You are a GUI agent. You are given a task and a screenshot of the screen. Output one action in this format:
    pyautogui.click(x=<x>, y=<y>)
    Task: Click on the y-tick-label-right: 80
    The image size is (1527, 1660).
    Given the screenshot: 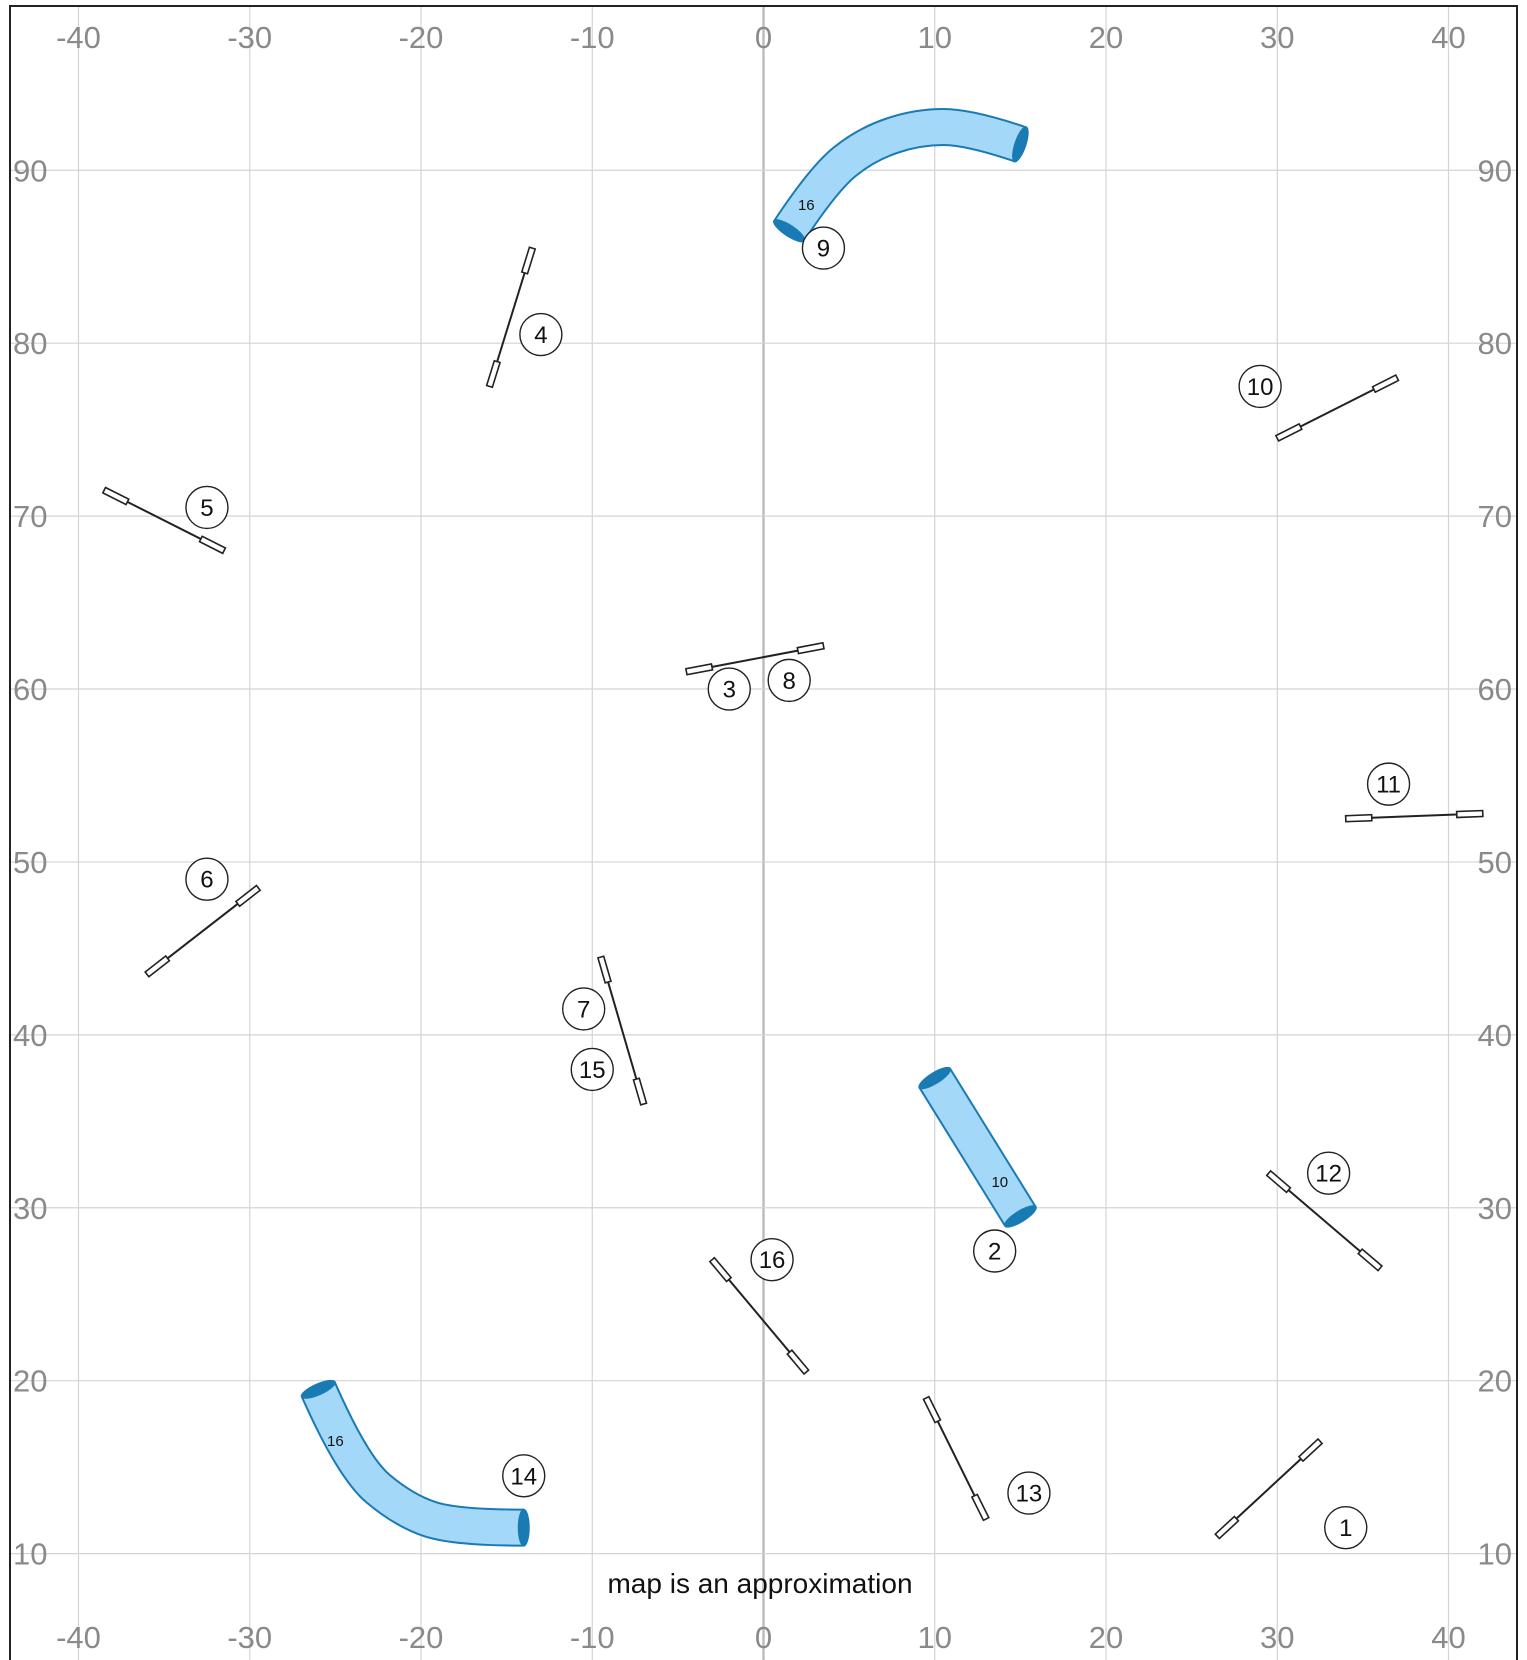 What is the action you would take?
    pyautogui.click(x=1495, y=343)
    